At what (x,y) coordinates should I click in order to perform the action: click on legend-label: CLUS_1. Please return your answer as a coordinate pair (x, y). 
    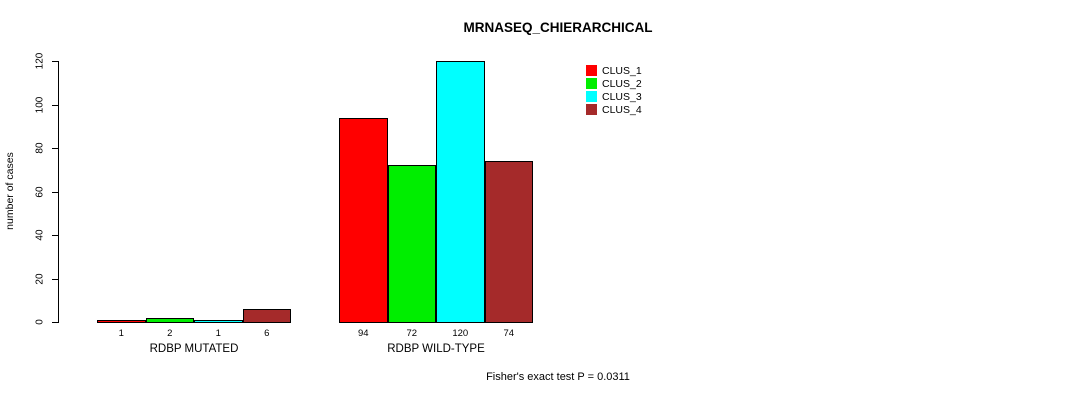
    Looking at the image, I should click on (622, 70).